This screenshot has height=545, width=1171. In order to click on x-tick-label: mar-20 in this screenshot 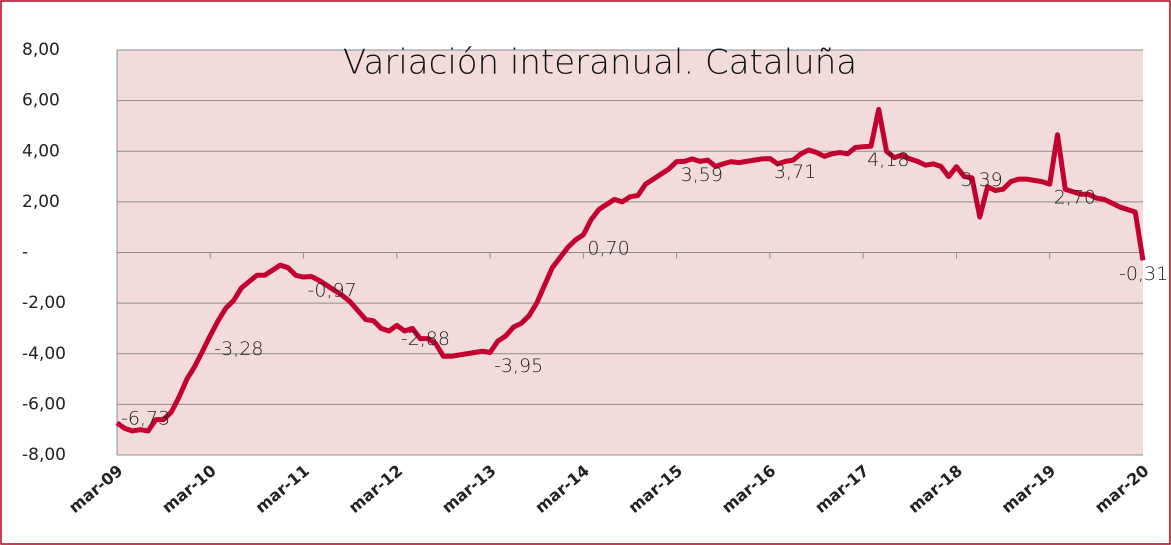, I will do `click(1121, 489)`.